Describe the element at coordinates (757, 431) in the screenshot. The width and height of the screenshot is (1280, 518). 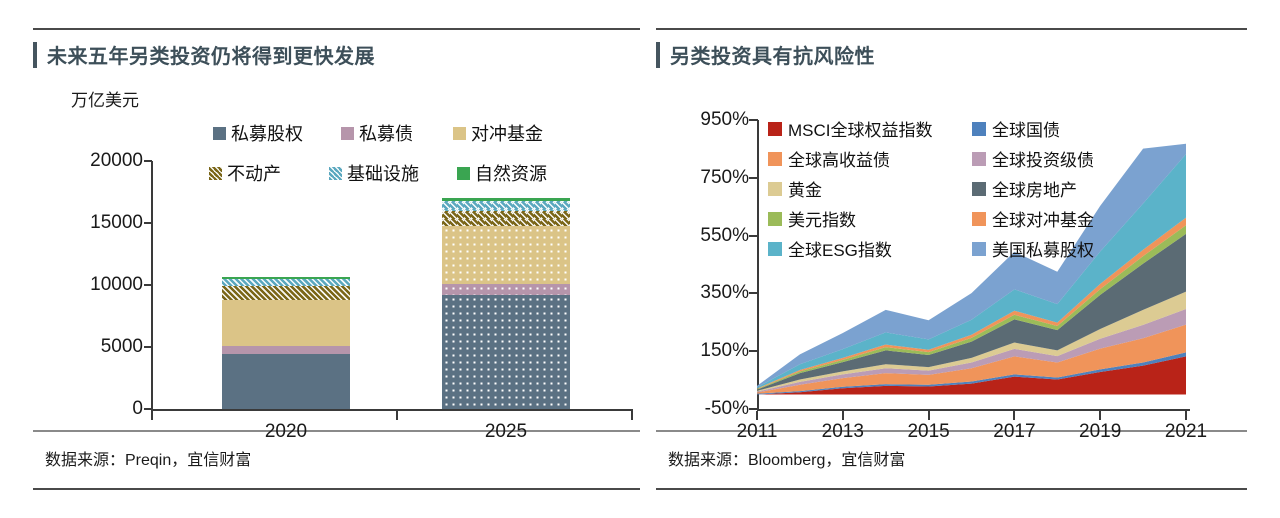
I see `x-tick-label: 2011` at that location.